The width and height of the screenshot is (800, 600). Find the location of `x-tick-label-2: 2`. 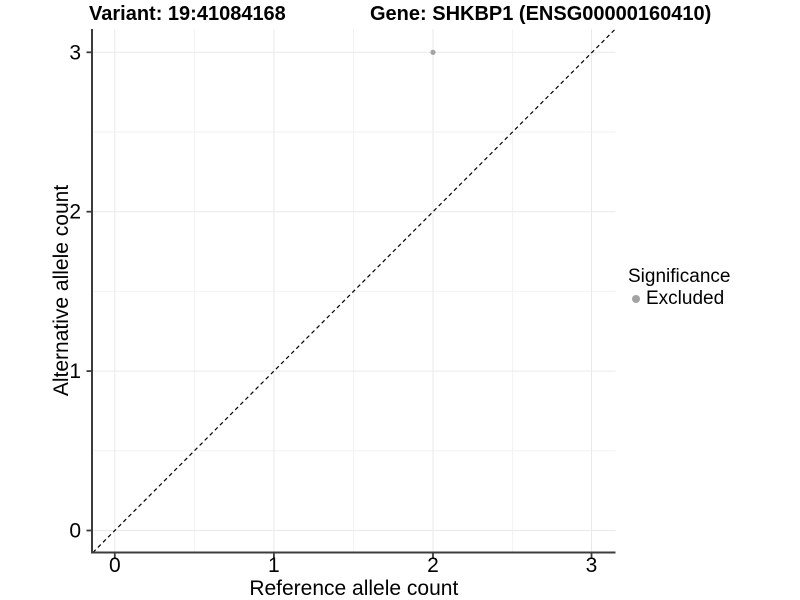

x-tick-label-2: 2 is located at coordinates (433, 565).